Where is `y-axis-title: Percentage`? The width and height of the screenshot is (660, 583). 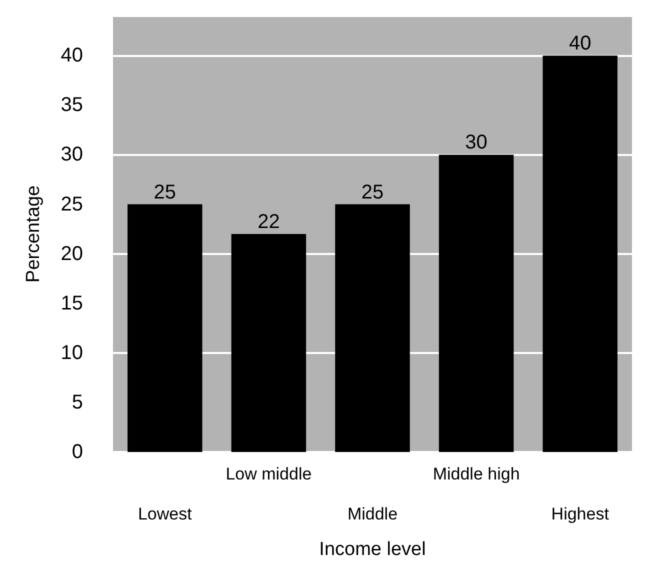 y-axis-title: Percentage is located at coordinates (33, 234).